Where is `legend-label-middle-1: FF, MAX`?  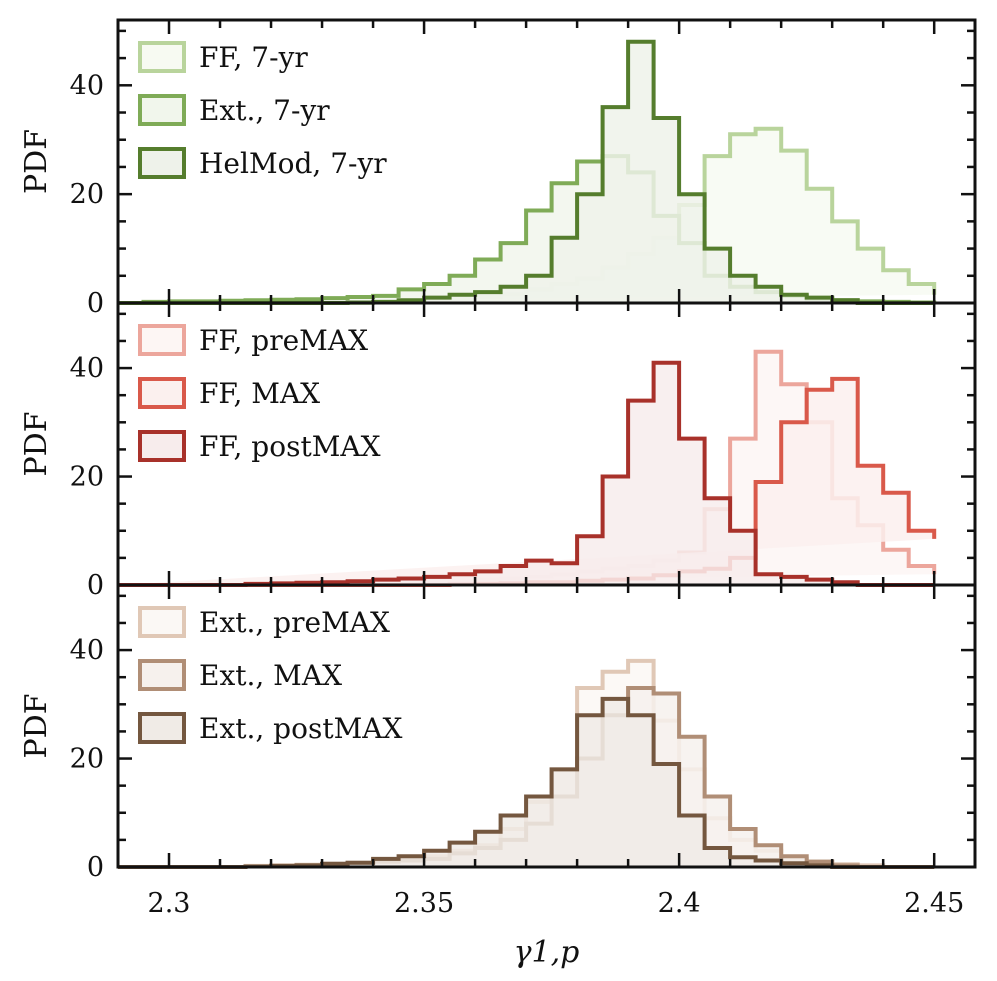
legend-label-middle-1: FF, MAX is located at coordinates (259, 393).